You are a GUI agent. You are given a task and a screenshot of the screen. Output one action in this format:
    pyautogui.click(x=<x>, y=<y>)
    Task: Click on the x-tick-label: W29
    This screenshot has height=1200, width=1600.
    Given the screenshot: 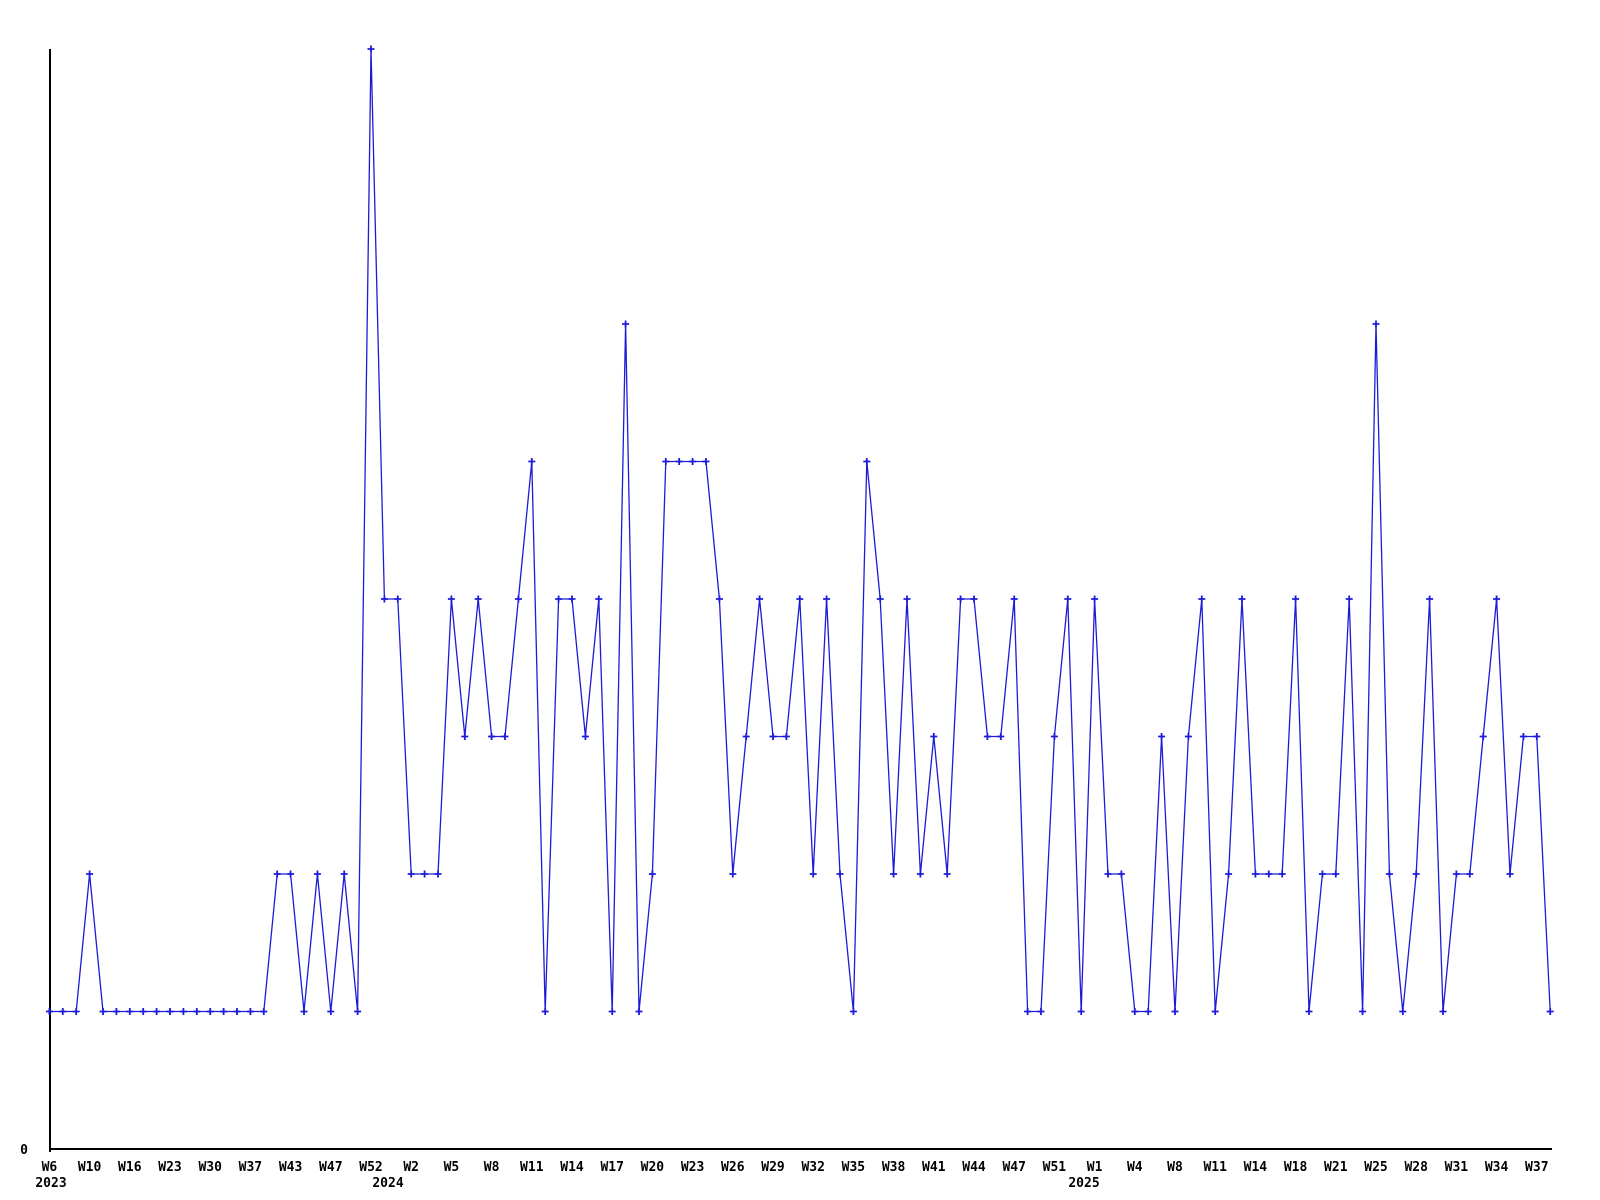 What is the action you would take?
    pyautogui.click(x=772, y=1167)
    